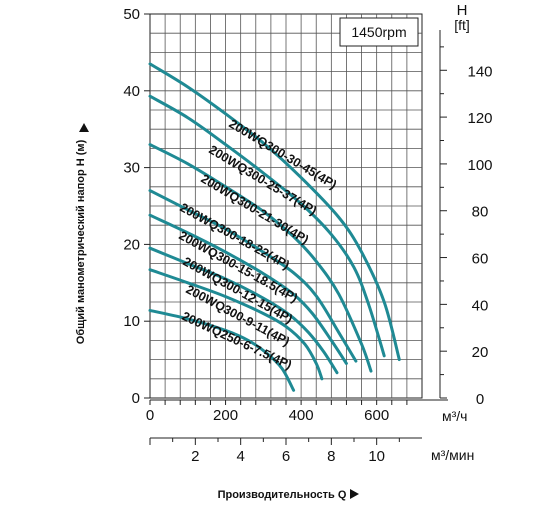 The height and width of the screenshot is (509, 560). What do you see at coordinates (282, 495) in the screenshot?
I see `x-axis-title: Производительность Q` at bounding box center [282, 495].